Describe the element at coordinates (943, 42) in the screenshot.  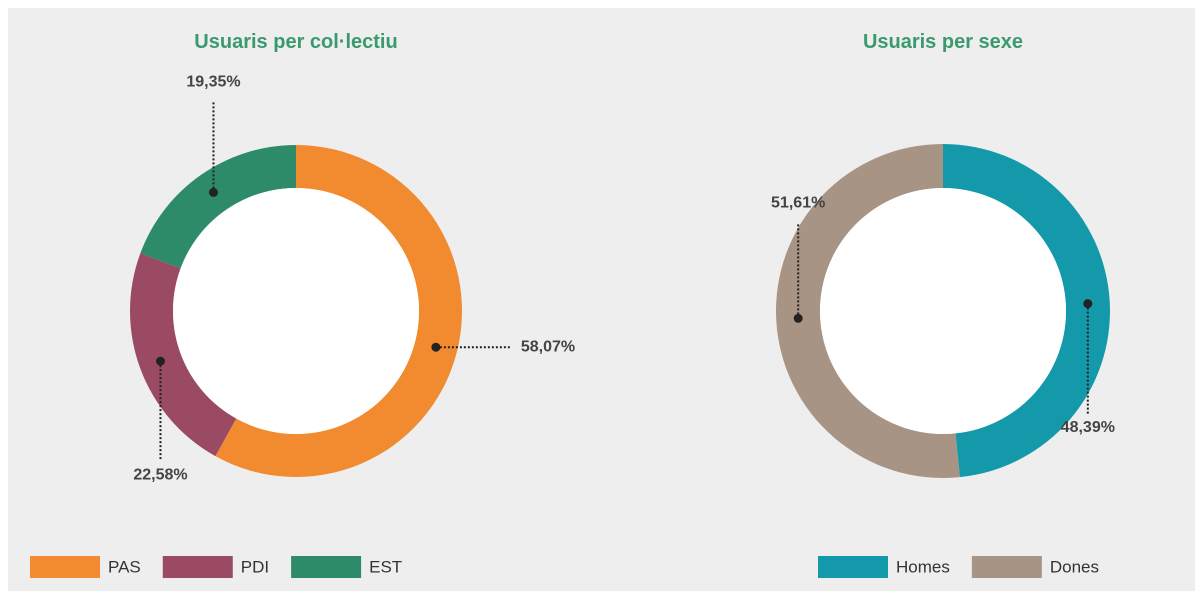
I see `chart-title: Usuaris per sexe` at that location.